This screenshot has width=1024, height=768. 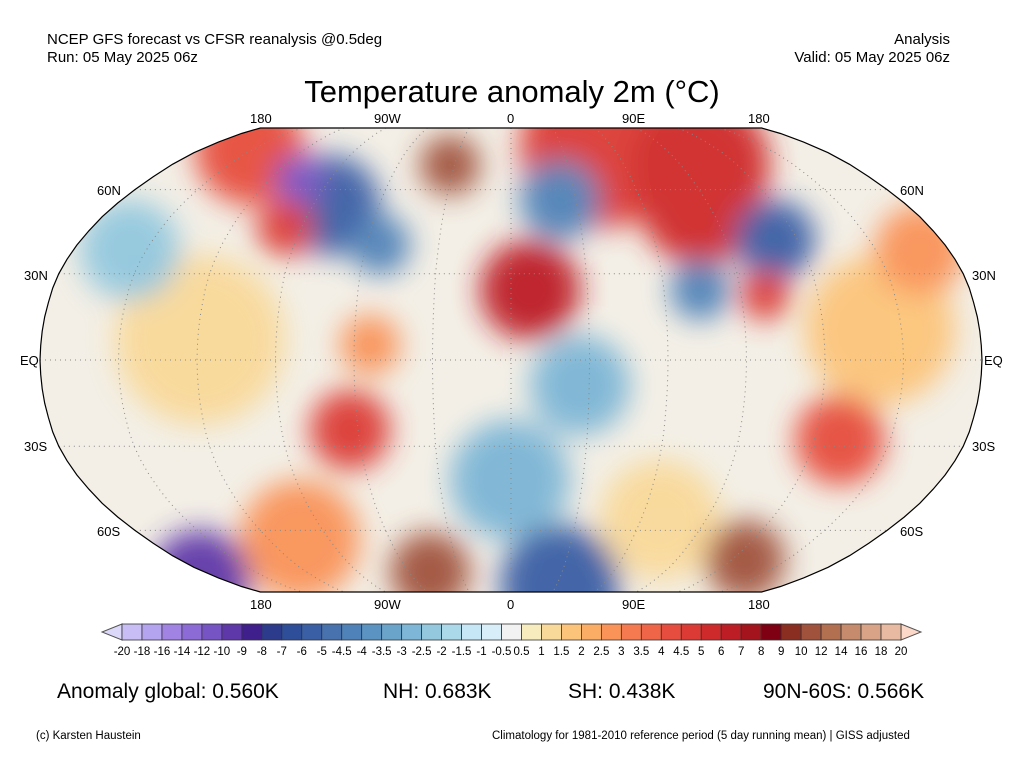 I want to click on colorbar-tick-label: 14, so click(x=841, y=652).